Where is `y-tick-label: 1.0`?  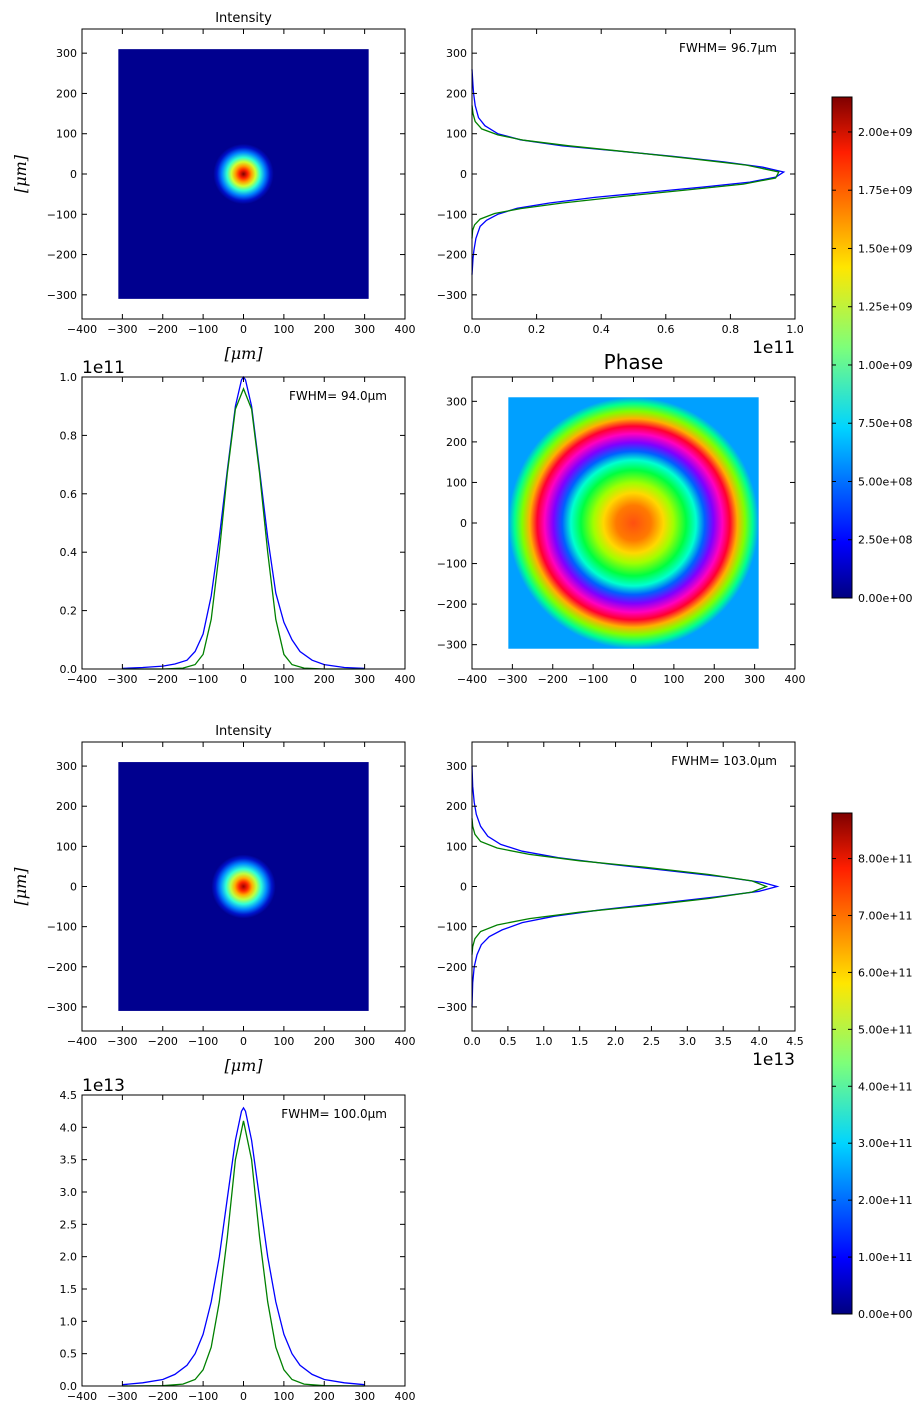
y-tick-label: 1.0 is located at coordinates (69, 377).